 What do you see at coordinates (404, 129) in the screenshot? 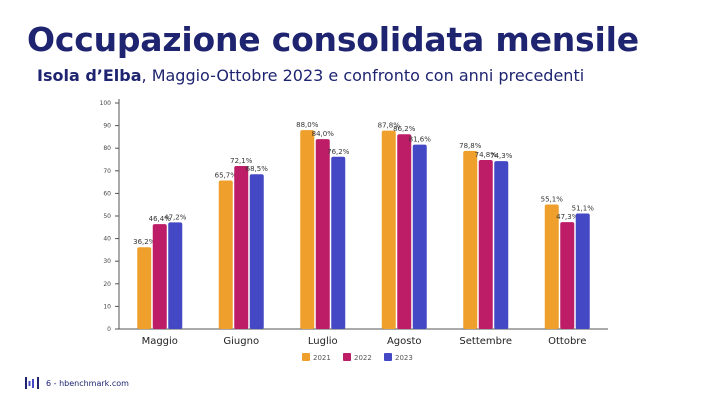
I see `bar-value-label: 86,2%` at bounding box center [404, 129].